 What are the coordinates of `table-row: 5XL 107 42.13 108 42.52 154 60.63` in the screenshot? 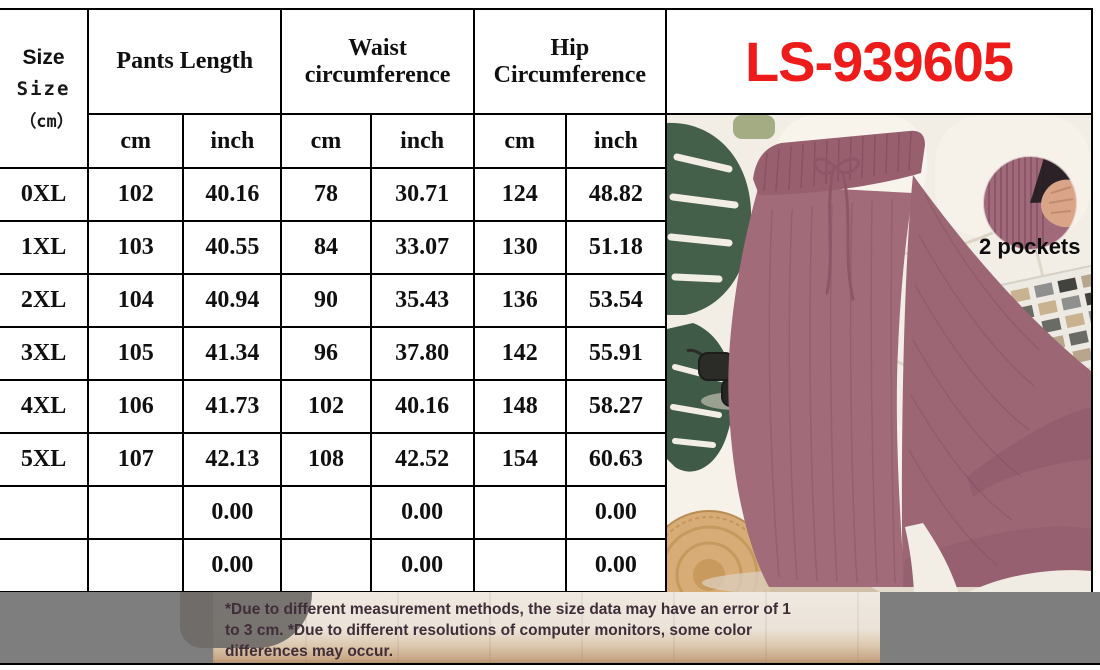 It's located at (334, 459).